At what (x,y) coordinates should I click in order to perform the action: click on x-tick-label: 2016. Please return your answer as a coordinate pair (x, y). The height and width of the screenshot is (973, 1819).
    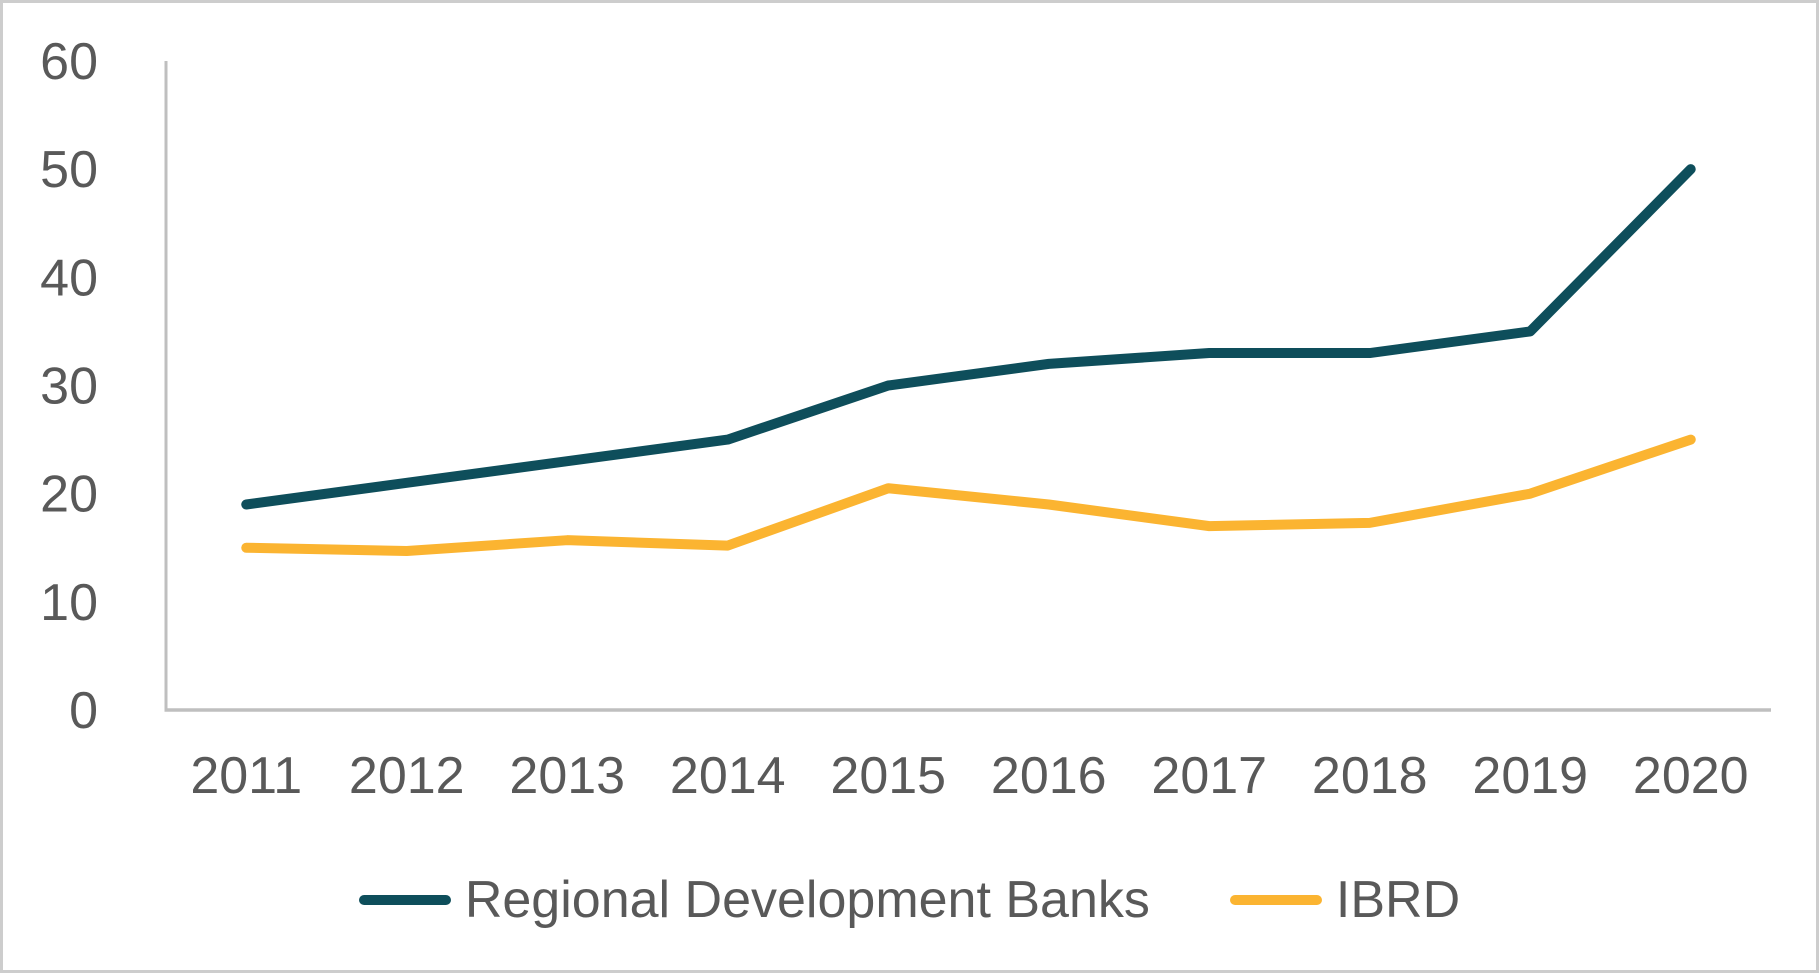
    Looking at the image, I should click on (1049, 776).